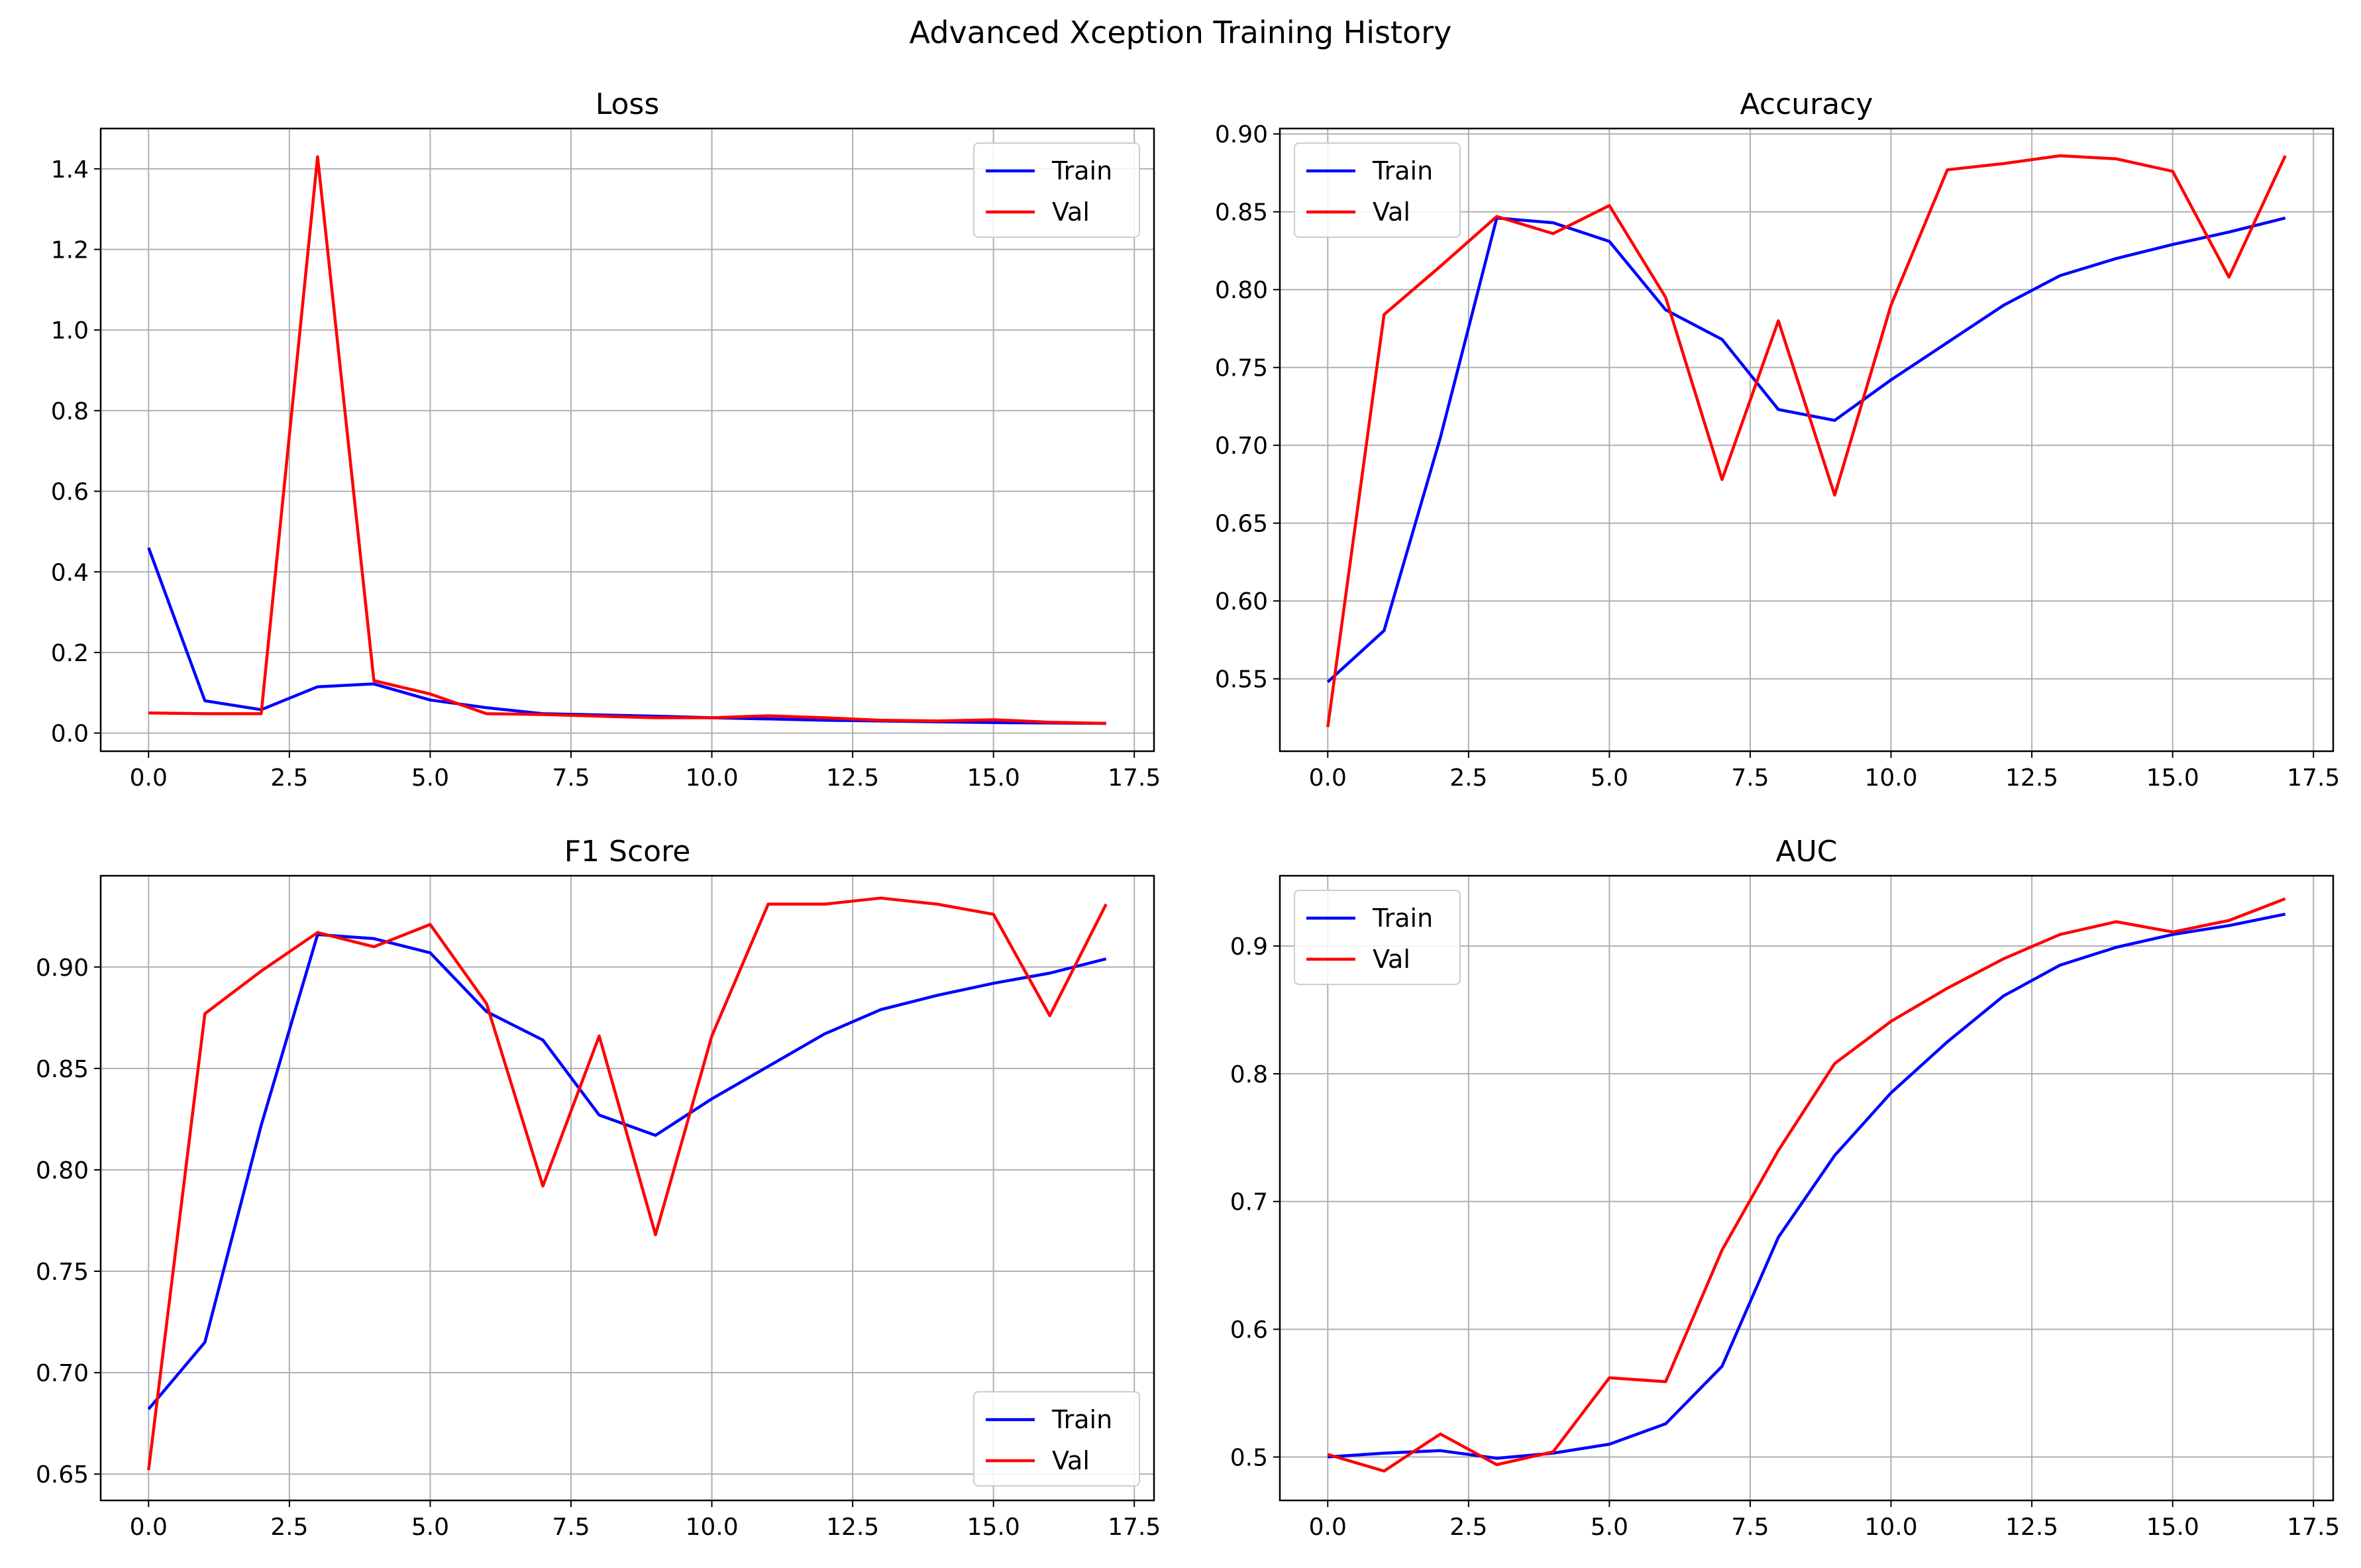 This screenshot has width=2361, height=1568. What do you see at coordinates (2313, 1527) in the screenshot?
I see `auc-x-tick-label-7: 17.5` at bounding box center [2313, 1527].